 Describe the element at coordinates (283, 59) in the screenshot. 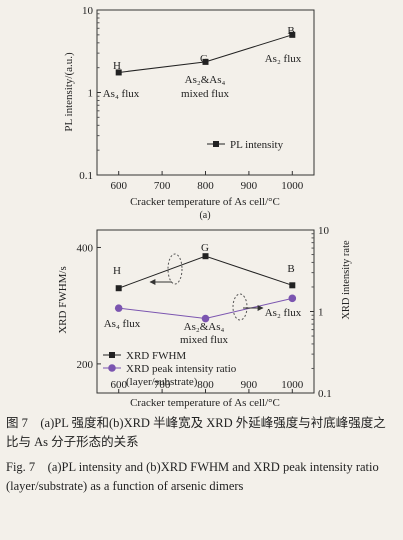

I see `chart-a-annotation-as2: As₂ flux` at that location.